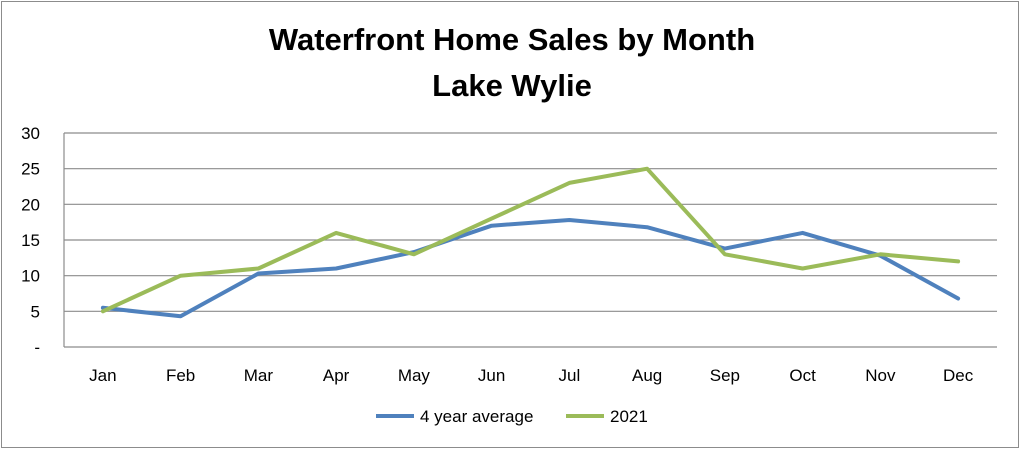  What do you see at coordinates (958, 375) in the screenshot?
I see `x-tick-label: Dec` at bounding box center [958, 375].